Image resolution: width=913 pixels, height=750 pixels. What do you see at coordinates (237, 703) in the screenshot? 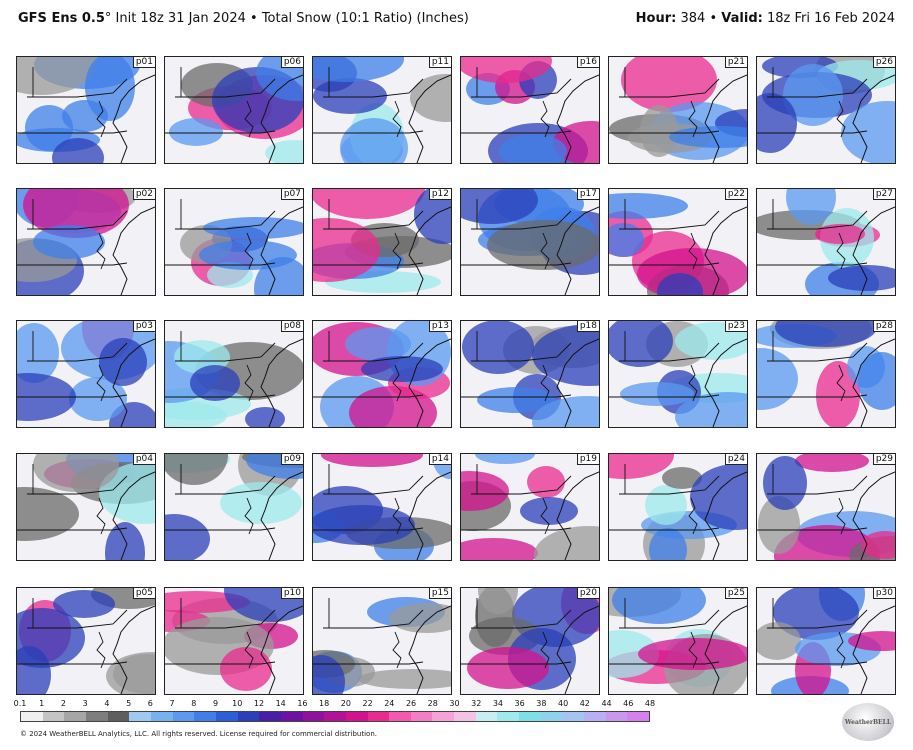
I see `colorbar-tick: 10` at bounding box center [237, 703].